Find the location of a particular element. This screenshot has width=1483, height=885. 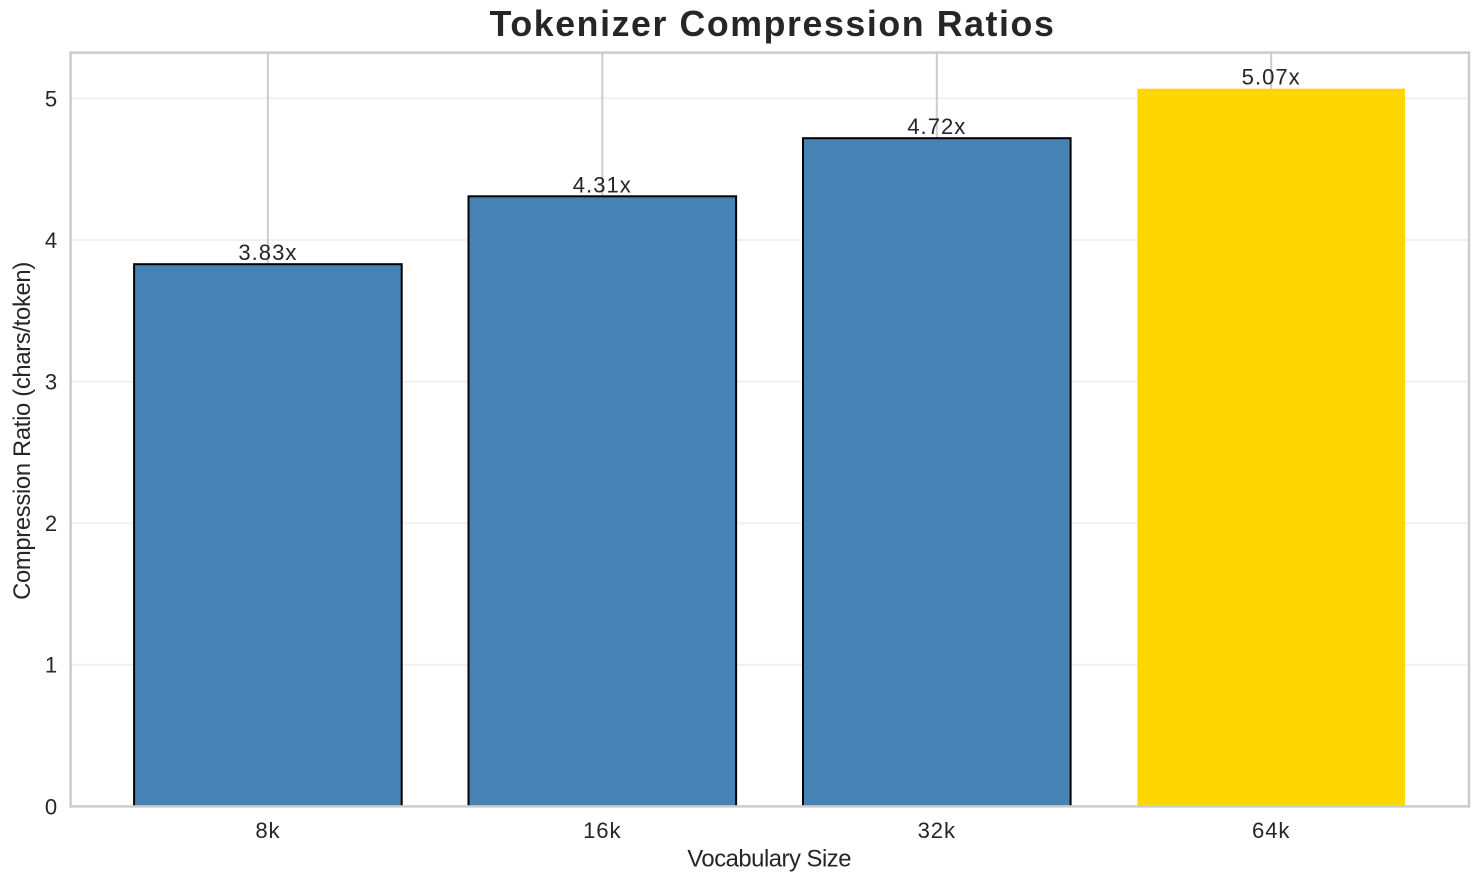

svg-text: 3.83x is located at coordinates (267, 252).